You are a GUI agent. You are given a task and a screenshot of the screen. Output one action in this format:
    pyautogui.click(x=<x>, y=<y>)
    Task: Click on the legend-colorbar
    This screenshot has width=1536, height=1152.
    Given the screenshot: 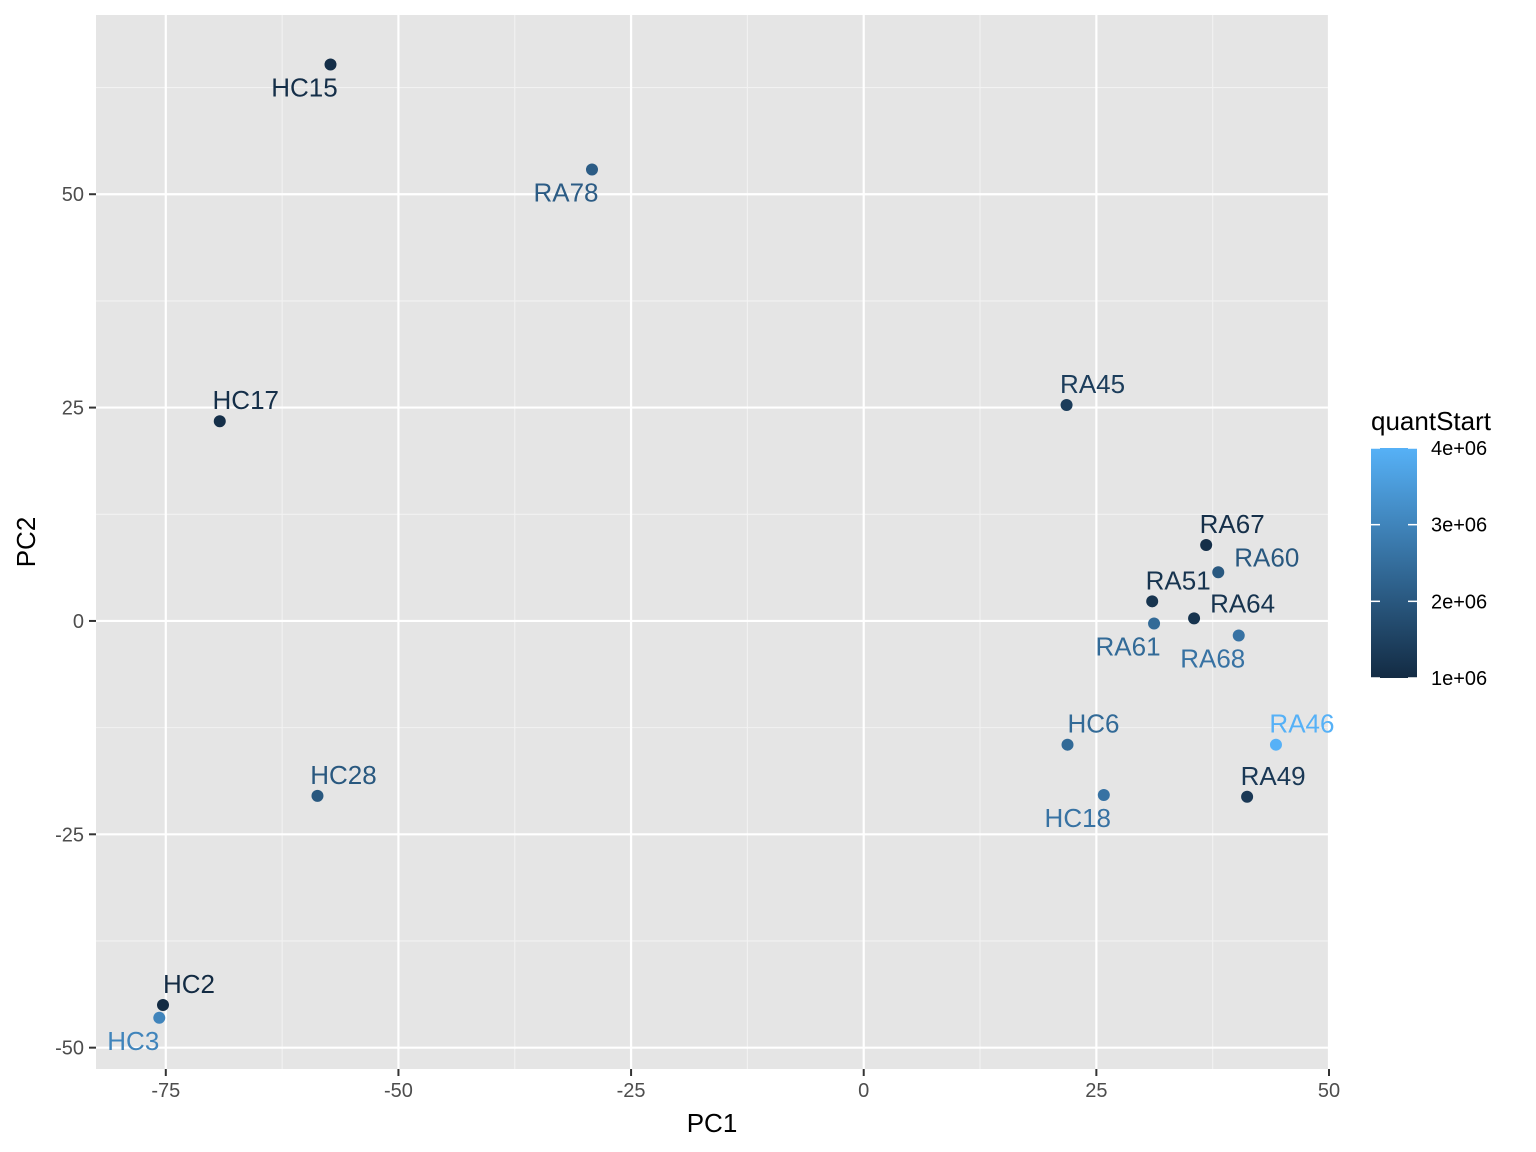 What is the action you would take?
    pyautogui.click(x=1394, y=563)
    